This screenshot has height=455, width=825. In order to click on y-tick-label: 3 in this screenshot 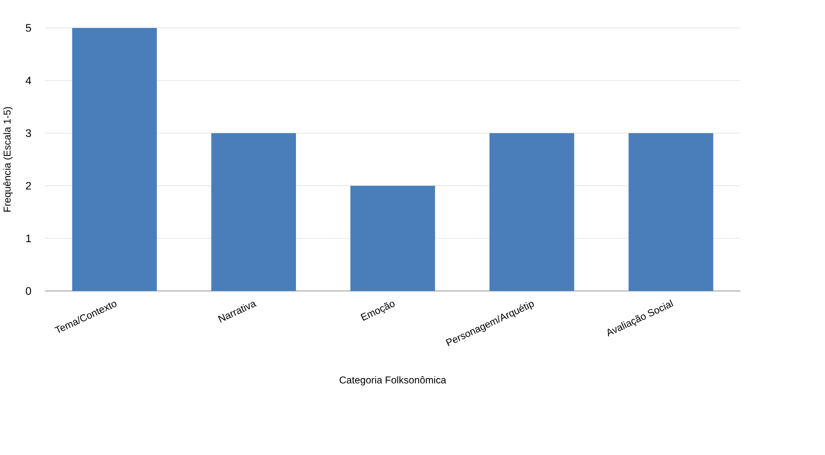, I will do `click(28, 133)`.